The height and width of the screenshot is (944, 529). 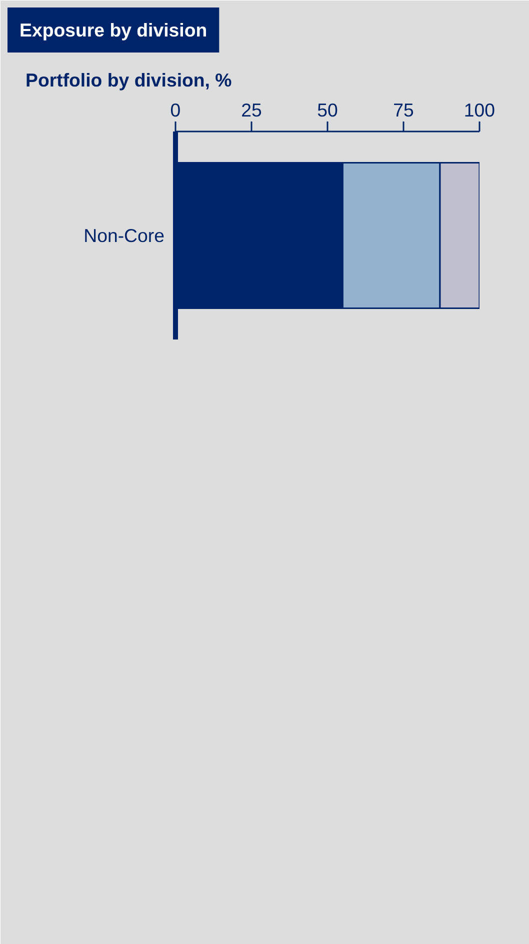 What do you see at coordinates (175, 110) in the screenshot?
I see `x-tick-label: 0` at bounding box center [175, 110].